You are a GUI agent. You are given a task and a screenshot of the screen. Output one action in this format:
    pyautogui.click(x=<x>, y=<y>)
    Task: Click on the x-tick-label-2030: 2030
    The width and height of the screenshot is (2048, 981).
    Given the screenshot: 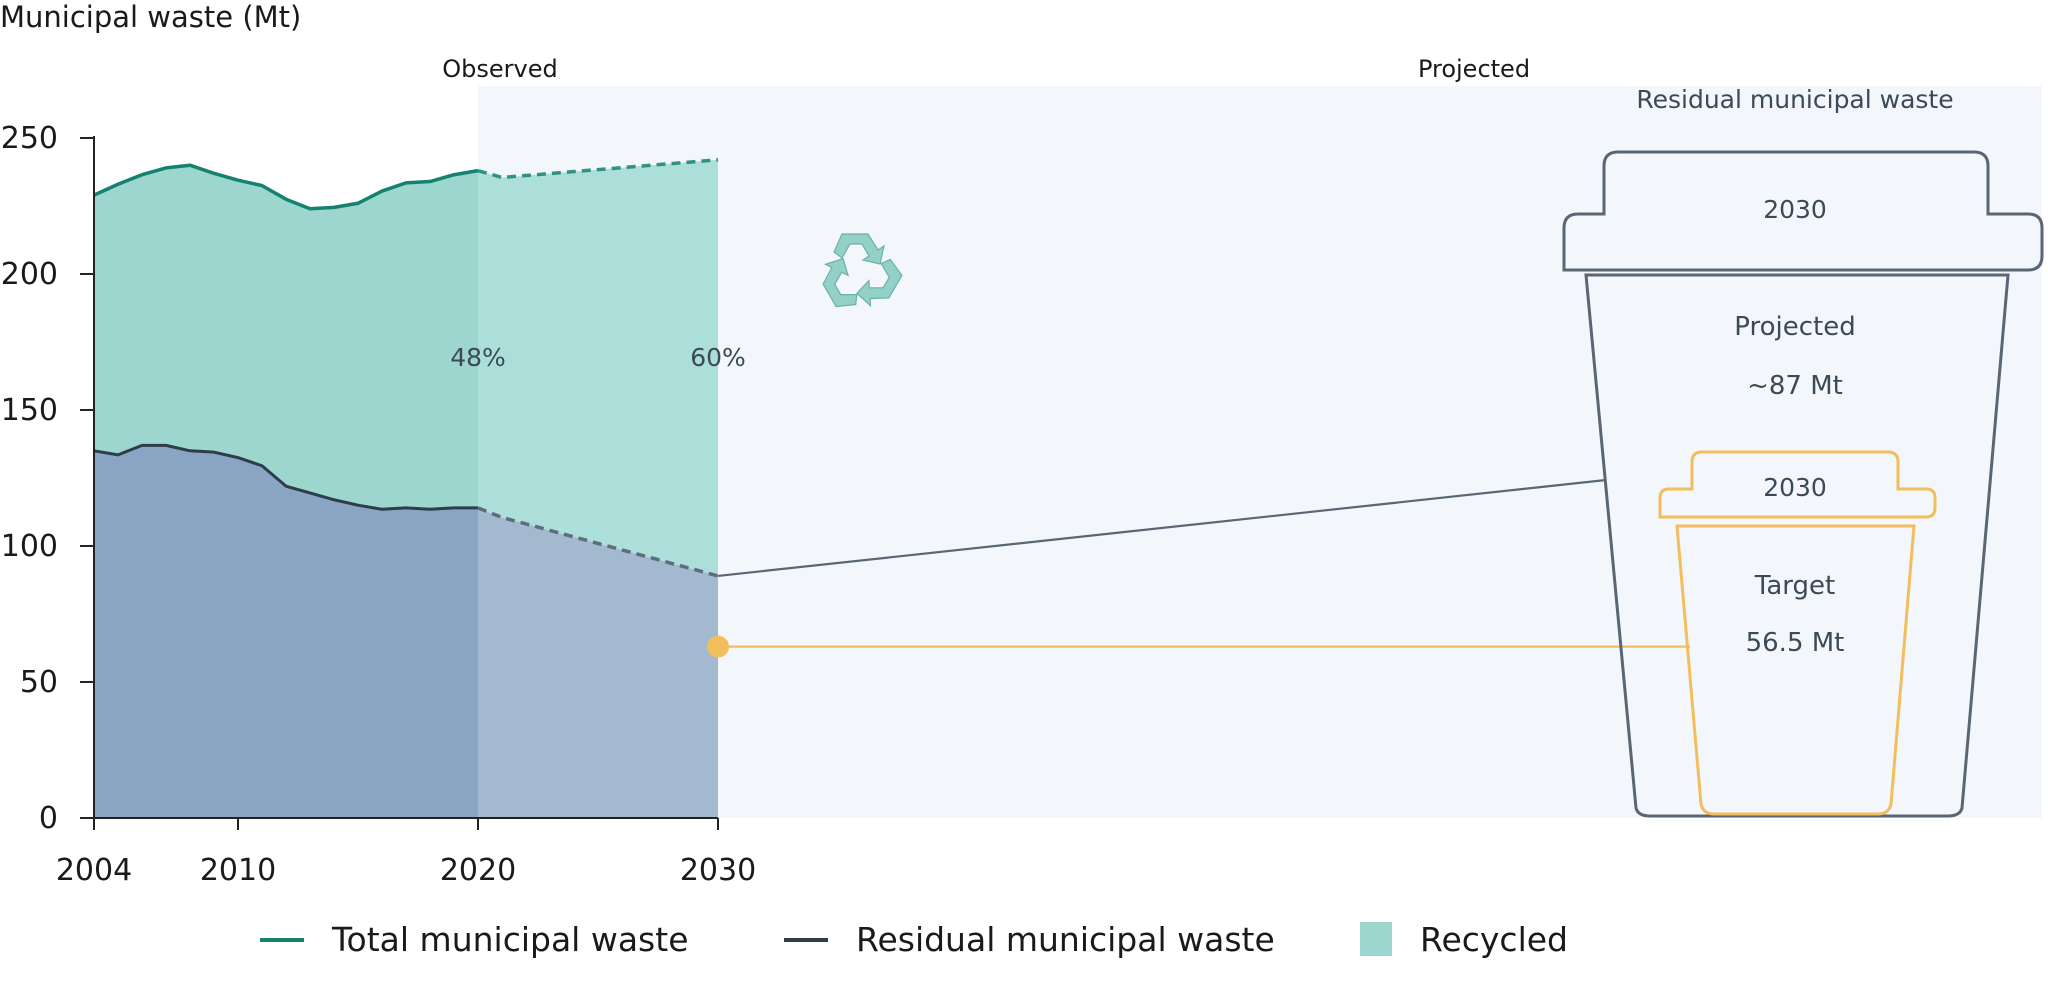 What is the action you would take?
    pyautogui.click(x=718, y=870)
    